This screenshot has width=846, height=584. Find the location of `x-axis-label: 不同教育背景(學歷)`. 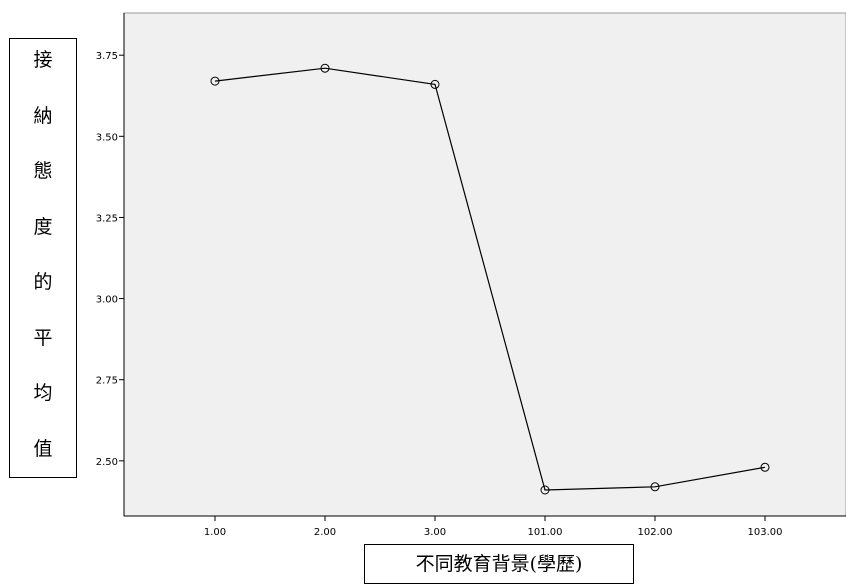

x-axis-label: 不同教育背景(學歷) is located at coordinates (499, 564).